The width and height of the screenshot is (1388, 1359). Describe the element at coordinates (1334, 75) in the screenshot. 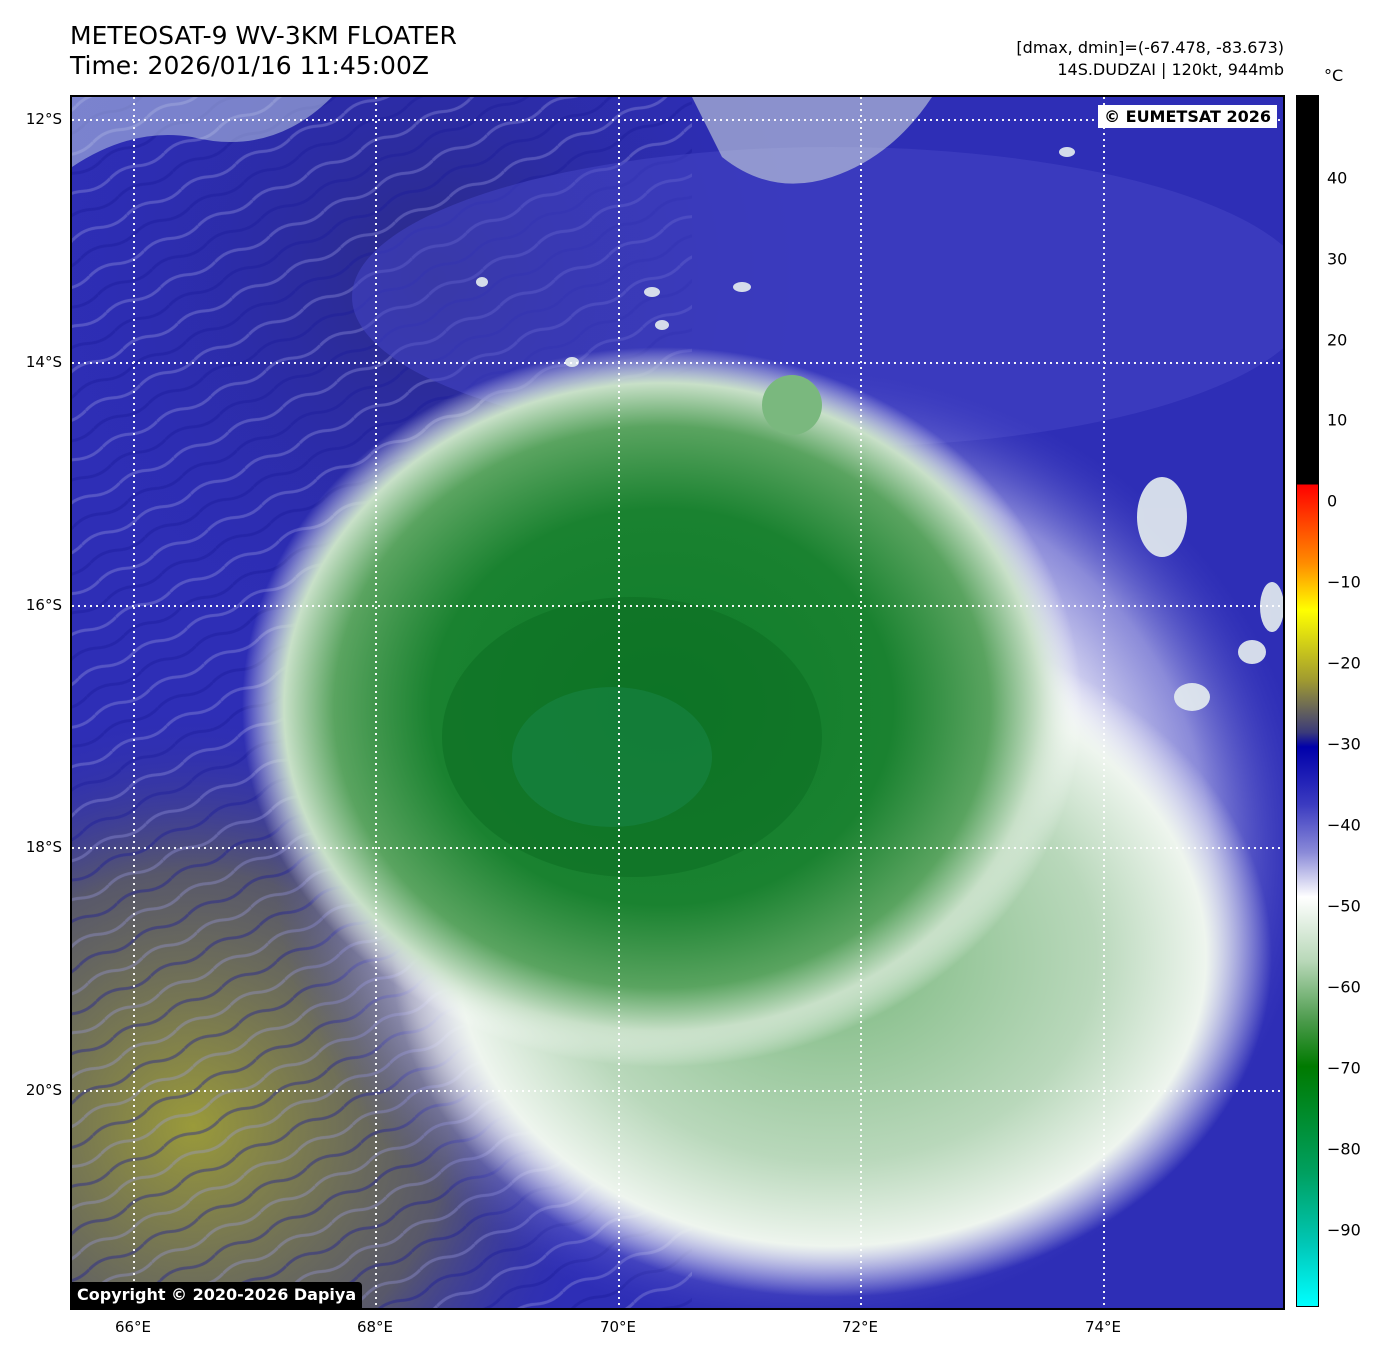

I see `colorbar-unit: °C` at that location.